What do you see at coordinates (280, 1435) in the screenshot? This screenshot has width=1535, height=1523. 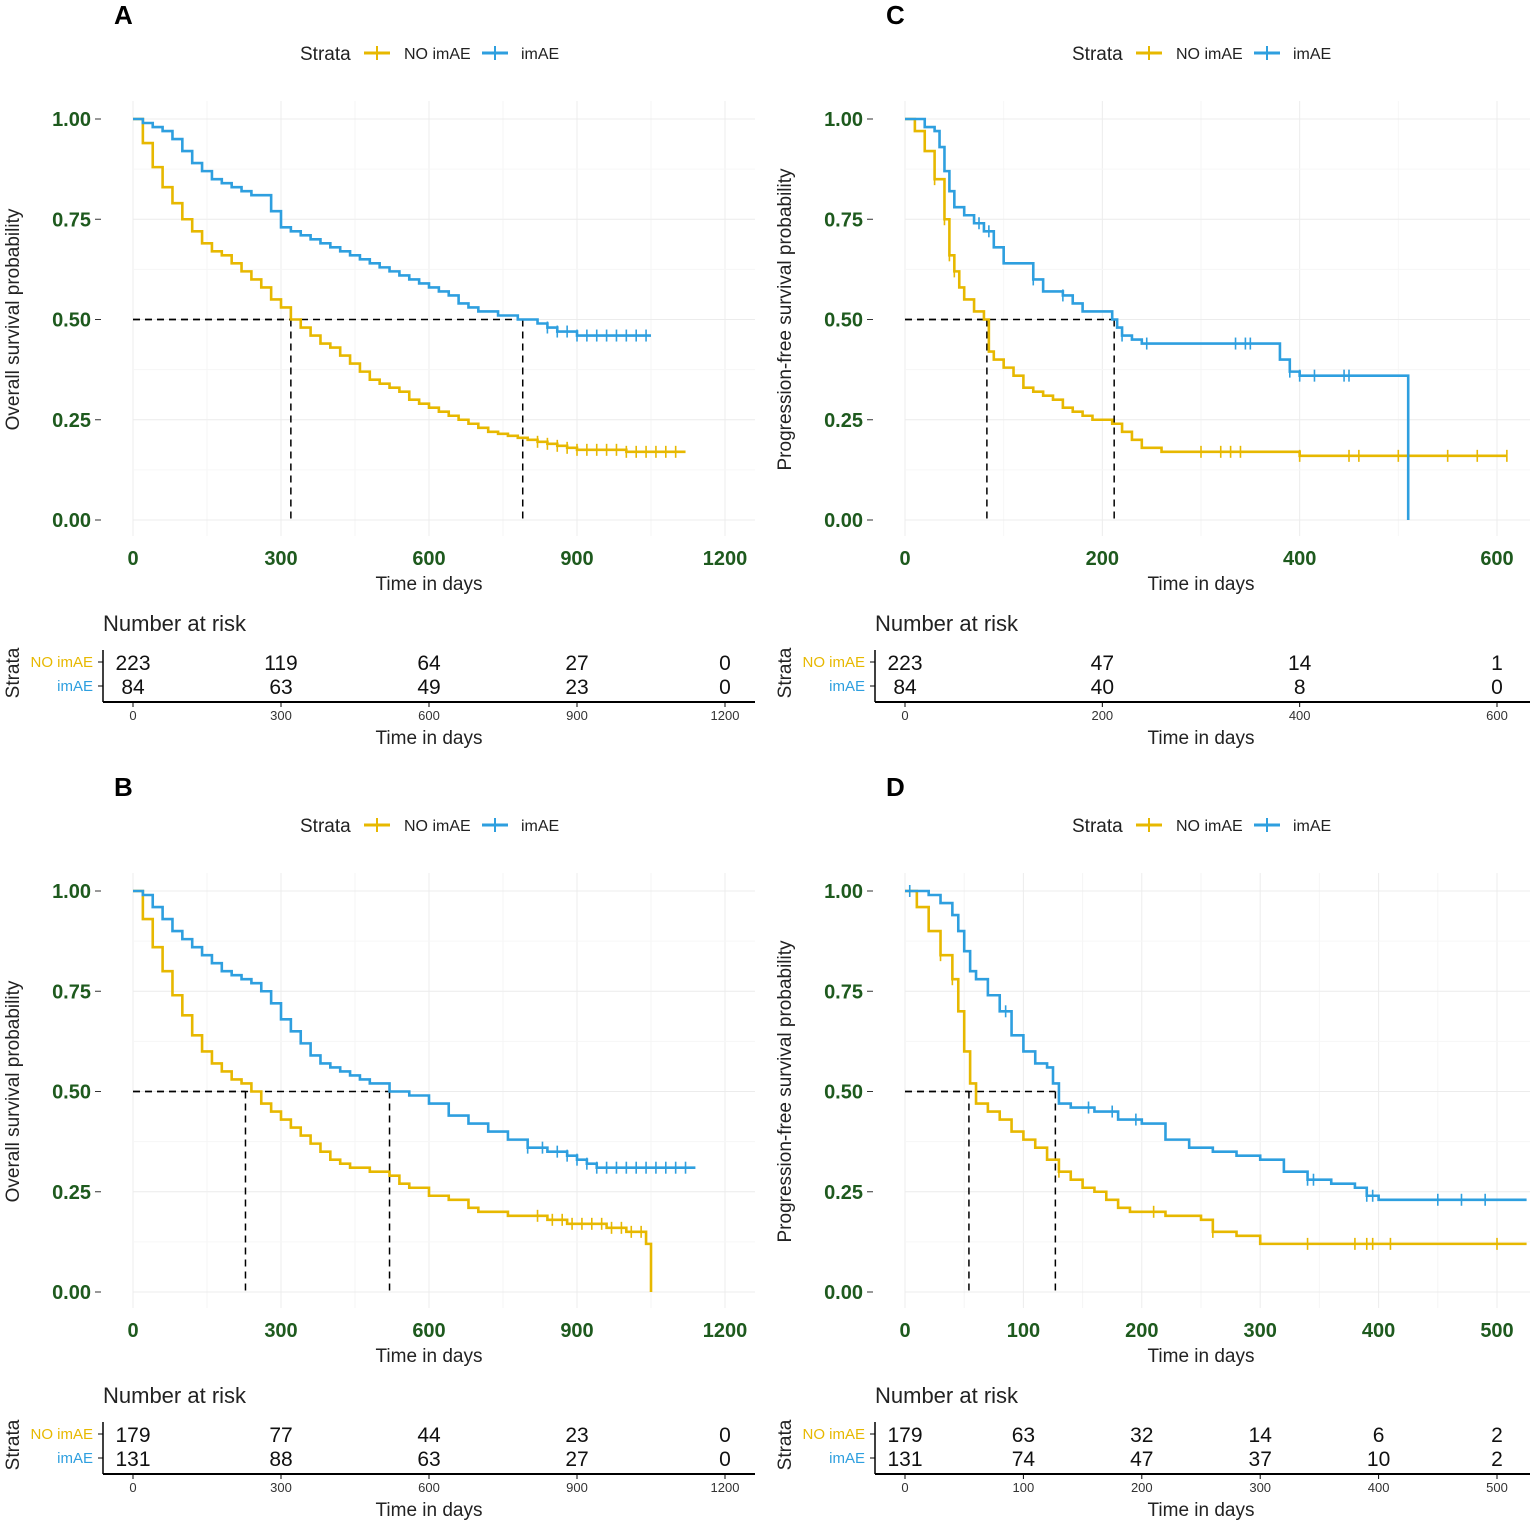 I see `risk-value: 77` at bounding box center [280, 1435].